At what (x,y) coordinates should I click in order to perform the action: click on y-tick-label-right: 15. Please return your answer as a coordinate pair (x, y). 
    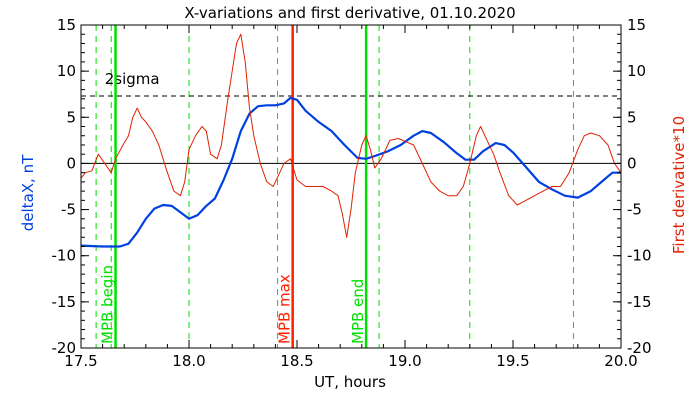
    Looking at the image, I should click on (636, 25).